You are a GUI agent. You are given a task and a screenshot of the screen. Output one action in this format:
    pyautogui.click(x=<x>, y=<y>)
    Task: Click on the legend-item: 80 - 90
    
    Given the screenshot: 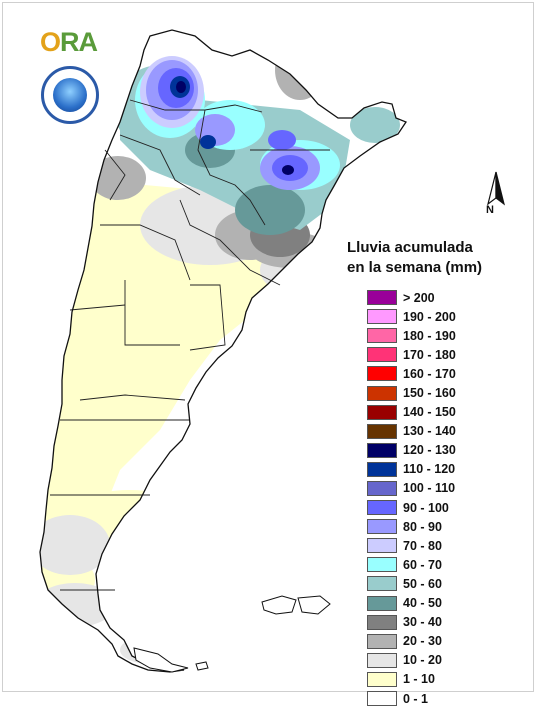 What is the action you would take?
    pyautogui.click(x=437, y=526)
    